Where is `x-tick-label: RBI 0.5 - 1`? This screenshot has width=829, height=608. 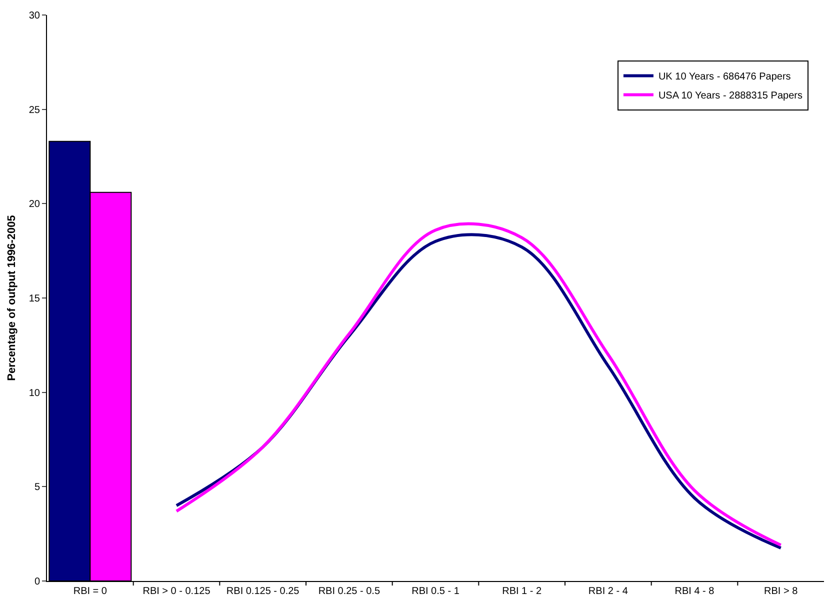 x-tick-label: RBI 0.5 - 1 is located at coordinates (436, 591).